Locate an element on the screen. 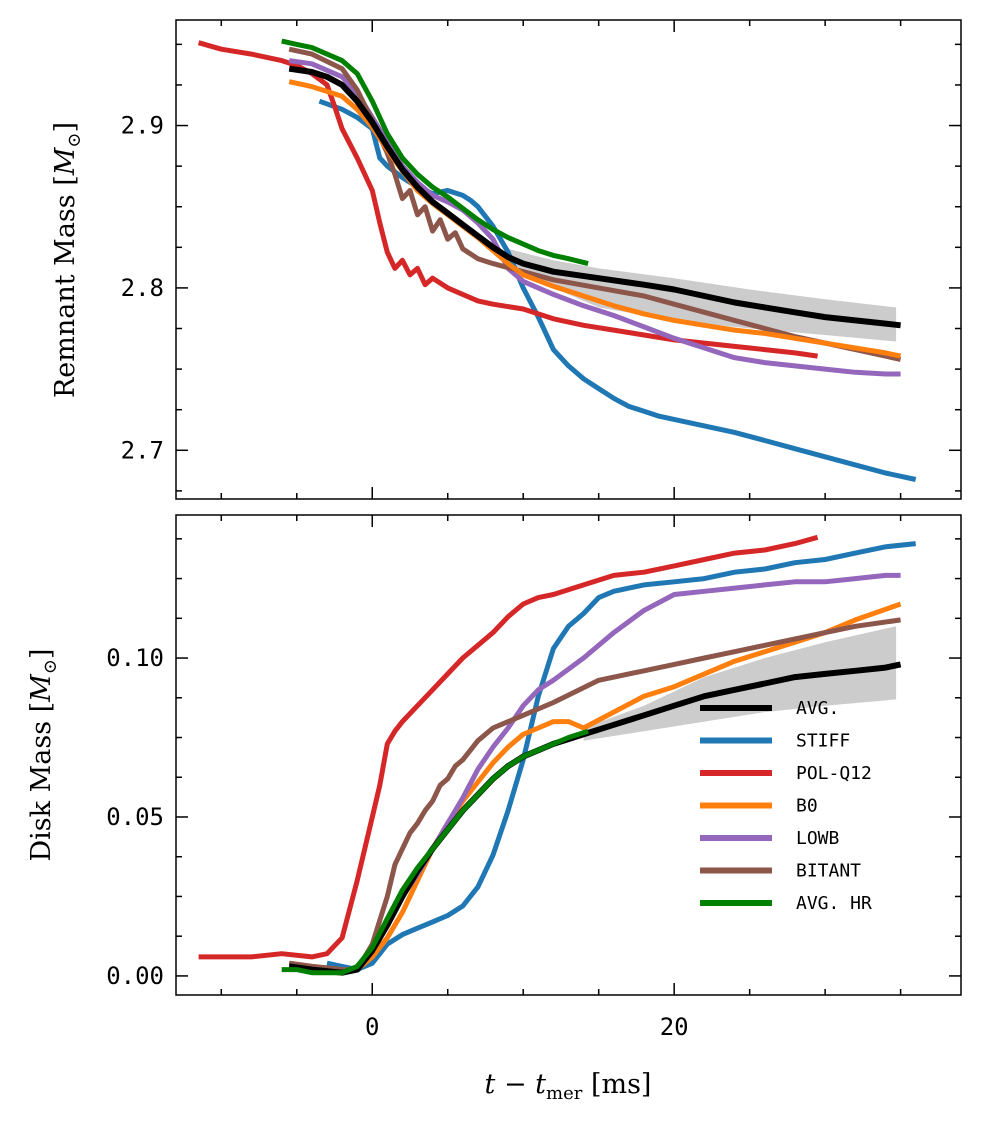 The width and height of the screenshot is (982, 1124). bottom-xtick-label: 20 is located at coordinates (674, 1027).